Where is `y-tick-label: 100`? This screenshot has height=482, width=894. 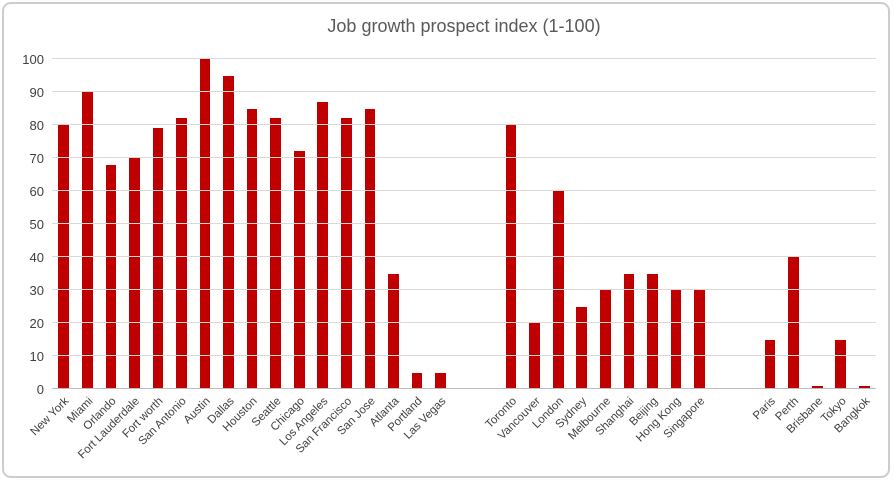
y-tick-label: 100 is located at coordinates (33, 59).